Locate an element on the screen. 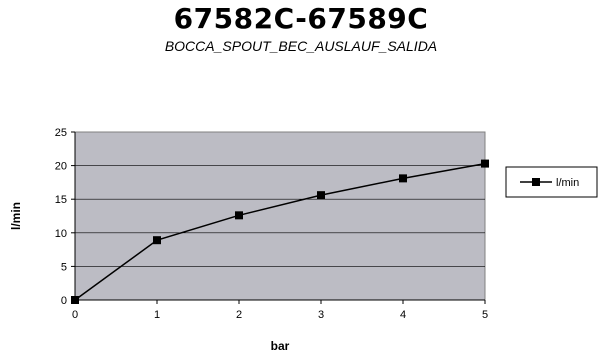  x-tick-label: 3 is located at coordinates (321, 315).